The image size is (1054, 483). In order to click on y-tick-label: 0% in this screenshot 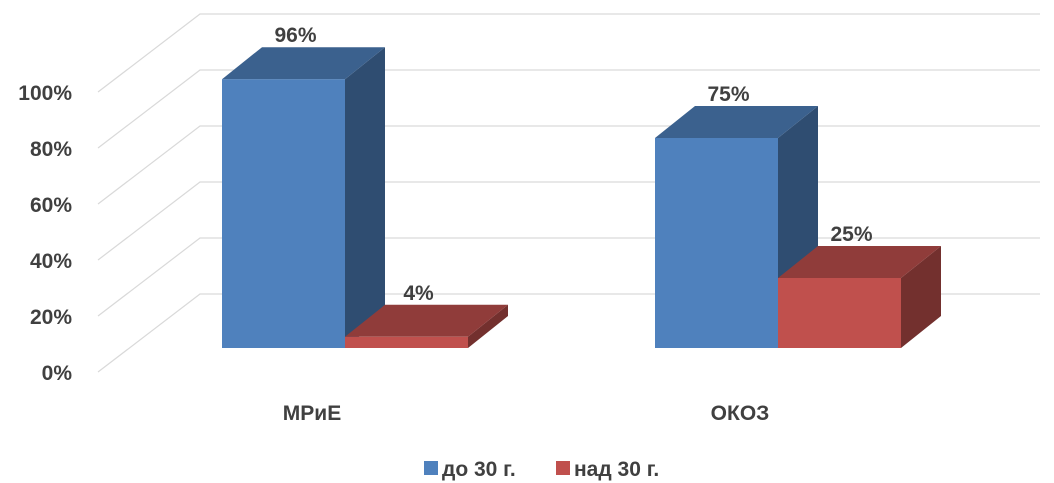, I will do `click(57, 373)`.